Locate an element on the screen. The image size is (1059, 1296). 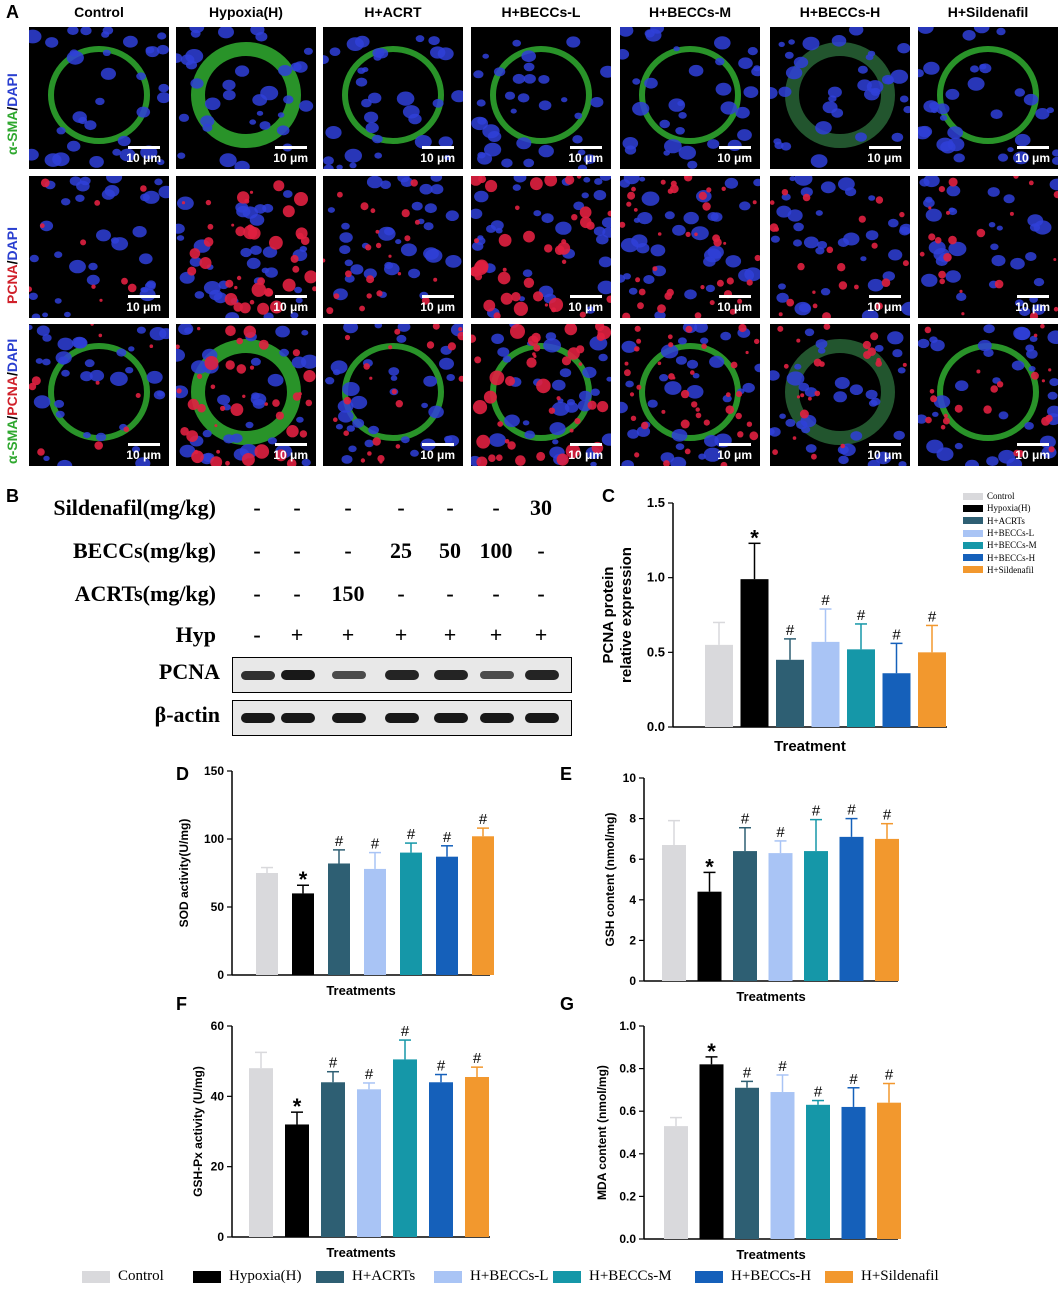
blot-band-label: PCNA is located at coordinates (189, 671).